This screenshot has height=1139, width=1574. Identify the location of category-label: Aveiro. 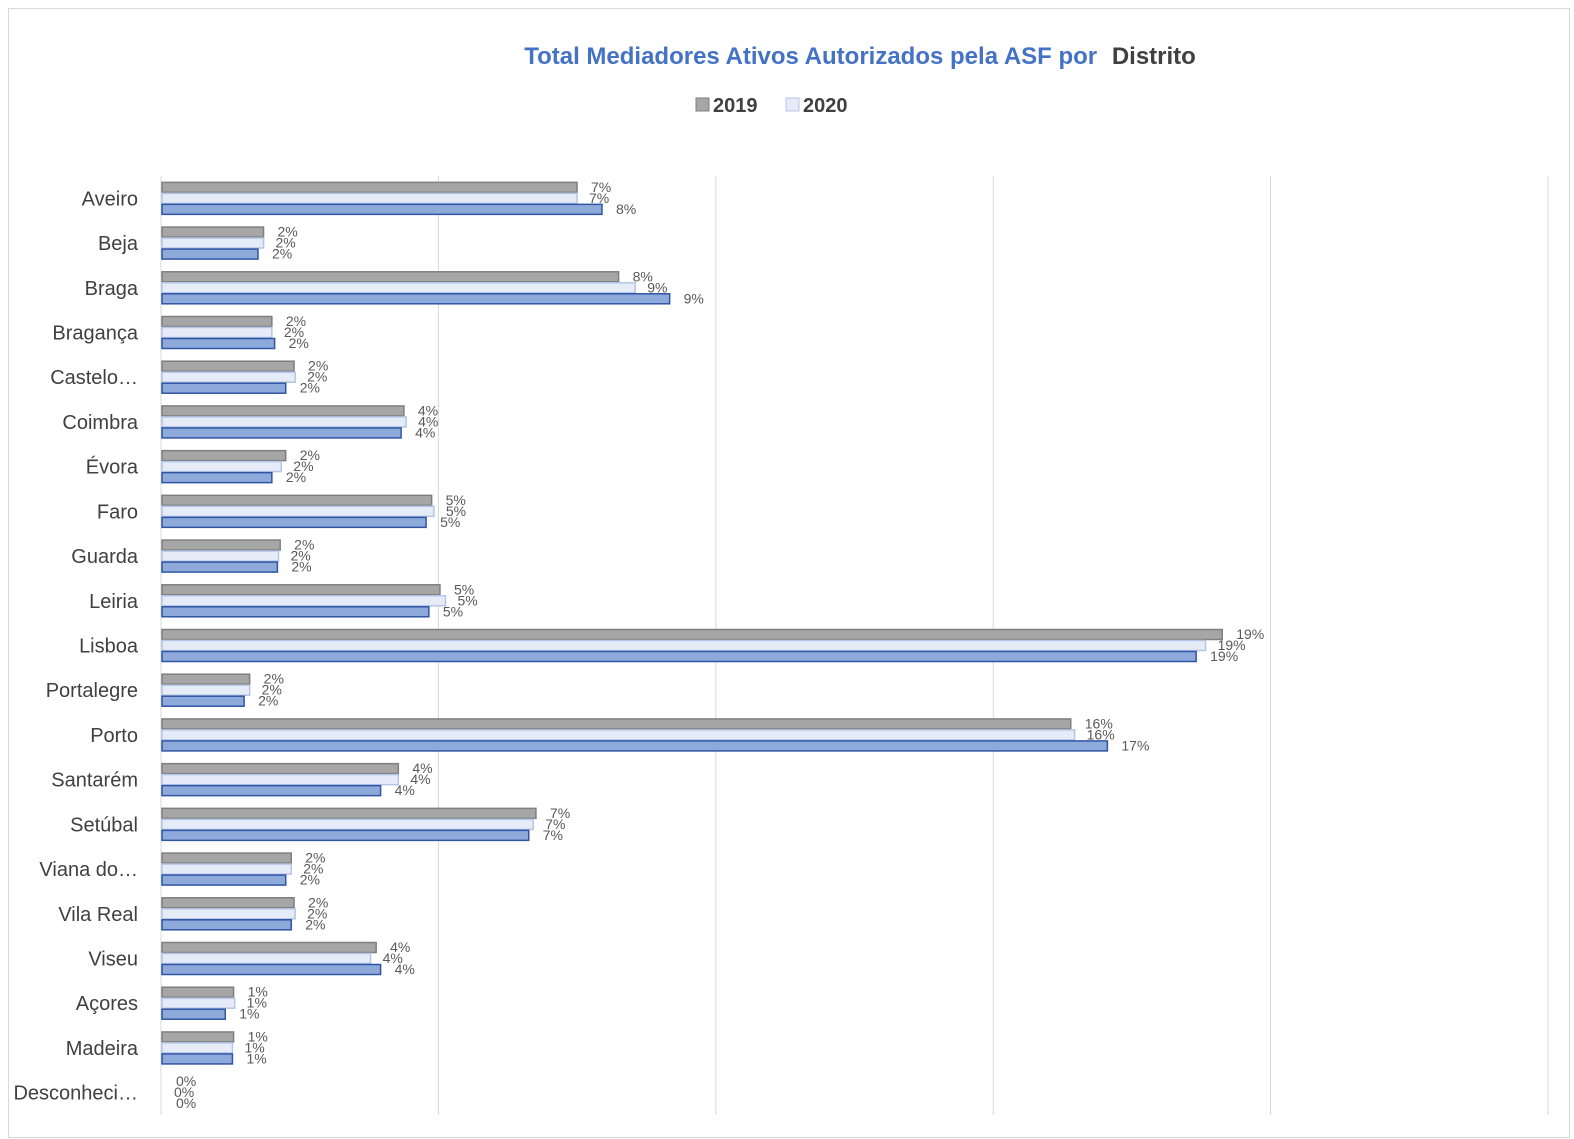
(110, 199).